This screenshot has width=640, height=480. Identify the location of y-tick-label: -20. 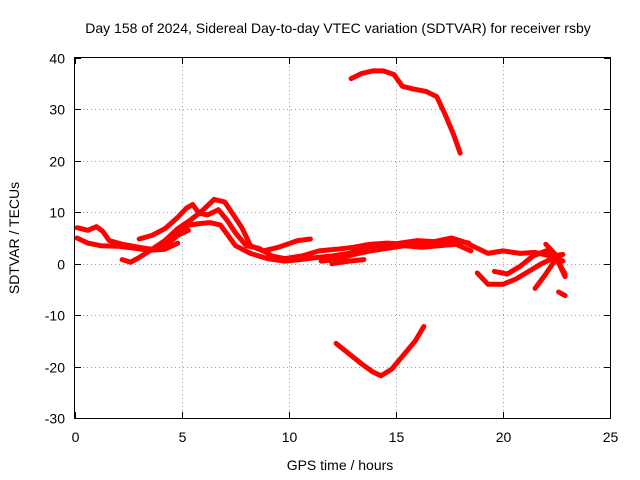
(55, 368).